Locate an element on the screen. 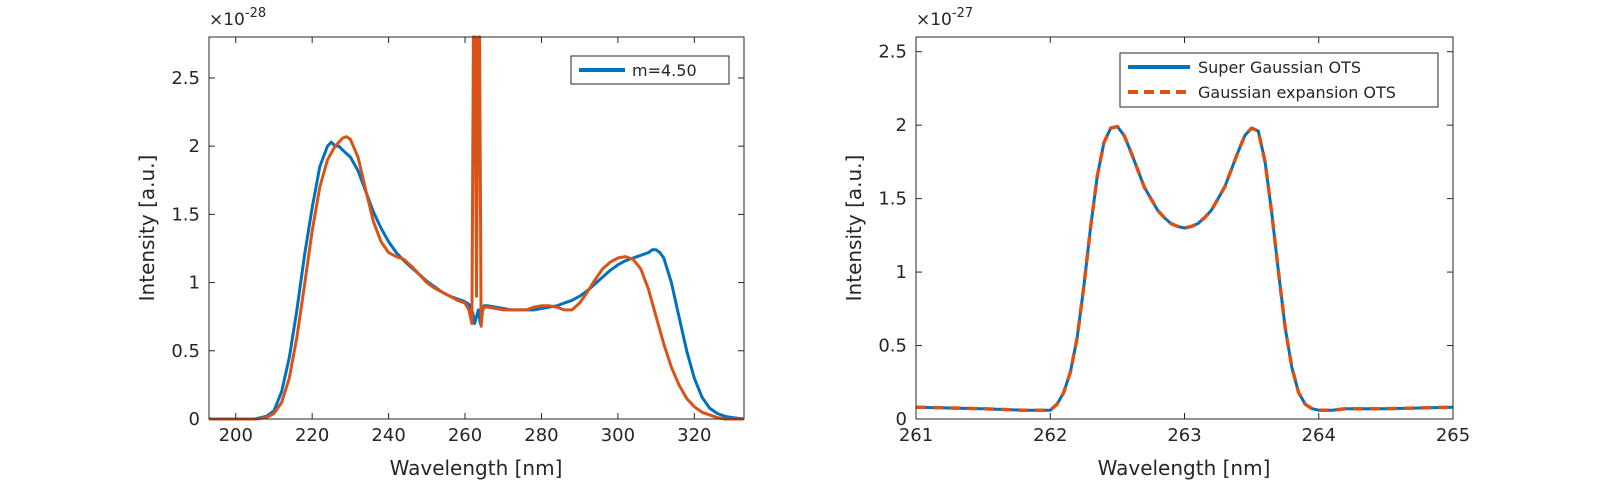 The image size is (1600, 484). left-y-tick-label-4: 2 is located at coordinates (194, 146).